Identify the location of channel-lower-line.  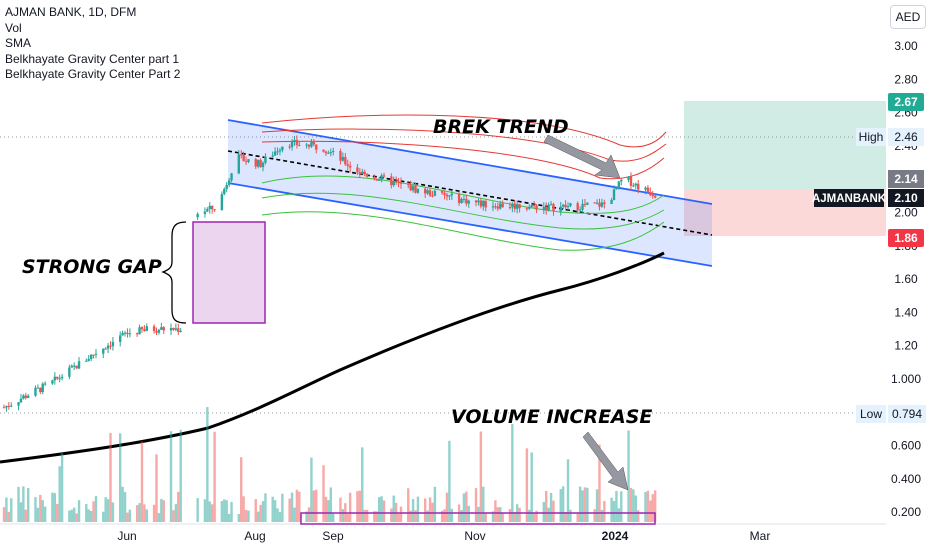
(470, 224).